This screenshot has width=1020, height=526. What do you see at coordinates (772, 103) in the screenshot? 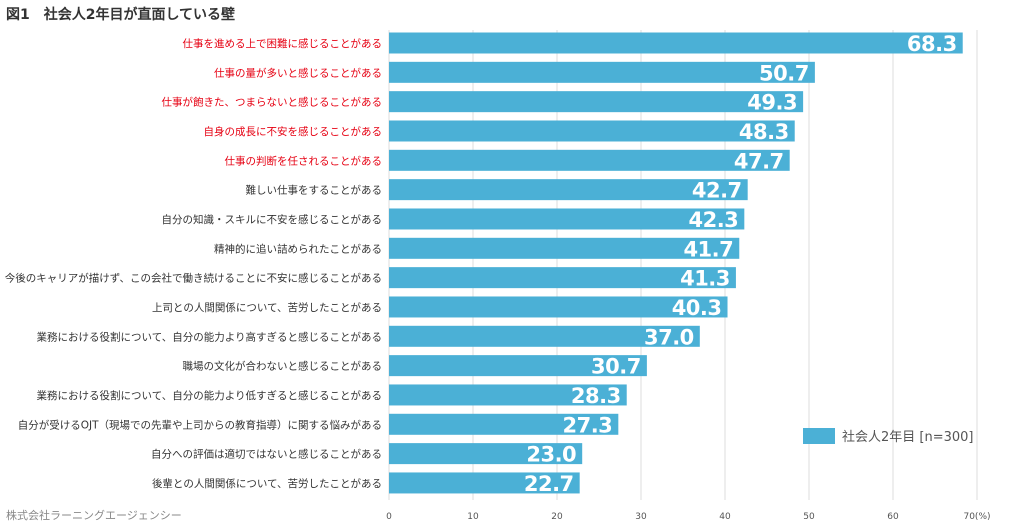
I see `value-label-3: 49.3` at bounding box center [772, 103].